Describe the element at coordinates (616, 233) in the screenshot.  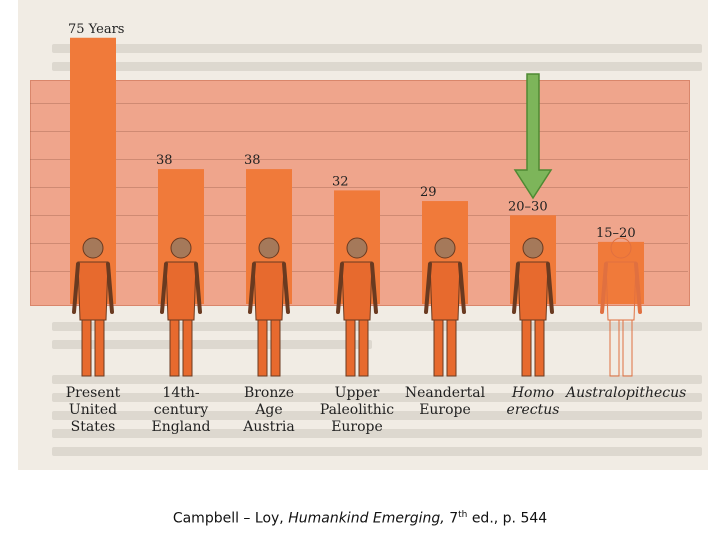
I see `bar-value-label: 15–20` at that location.